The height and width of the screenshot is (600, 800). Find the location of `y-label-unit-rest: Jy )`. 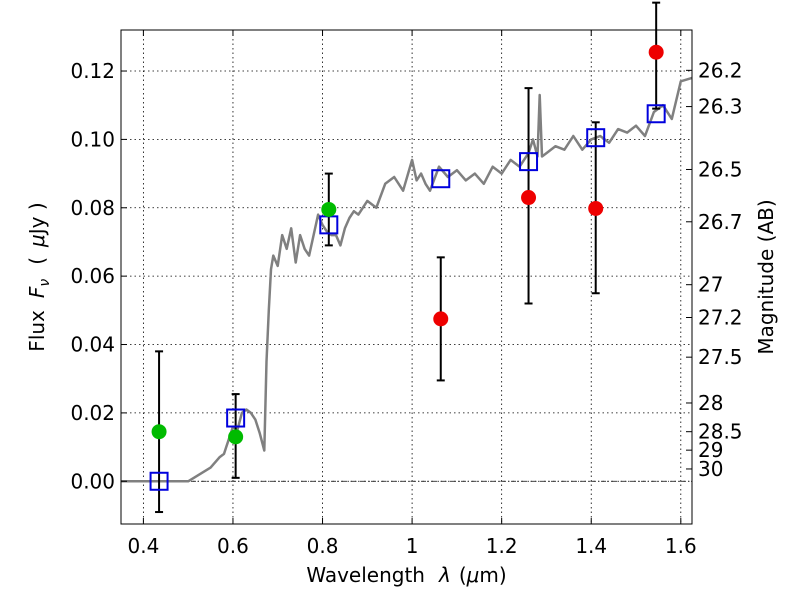

y-label-unit-rest: Jy ) is located at coordinates (37, 219).